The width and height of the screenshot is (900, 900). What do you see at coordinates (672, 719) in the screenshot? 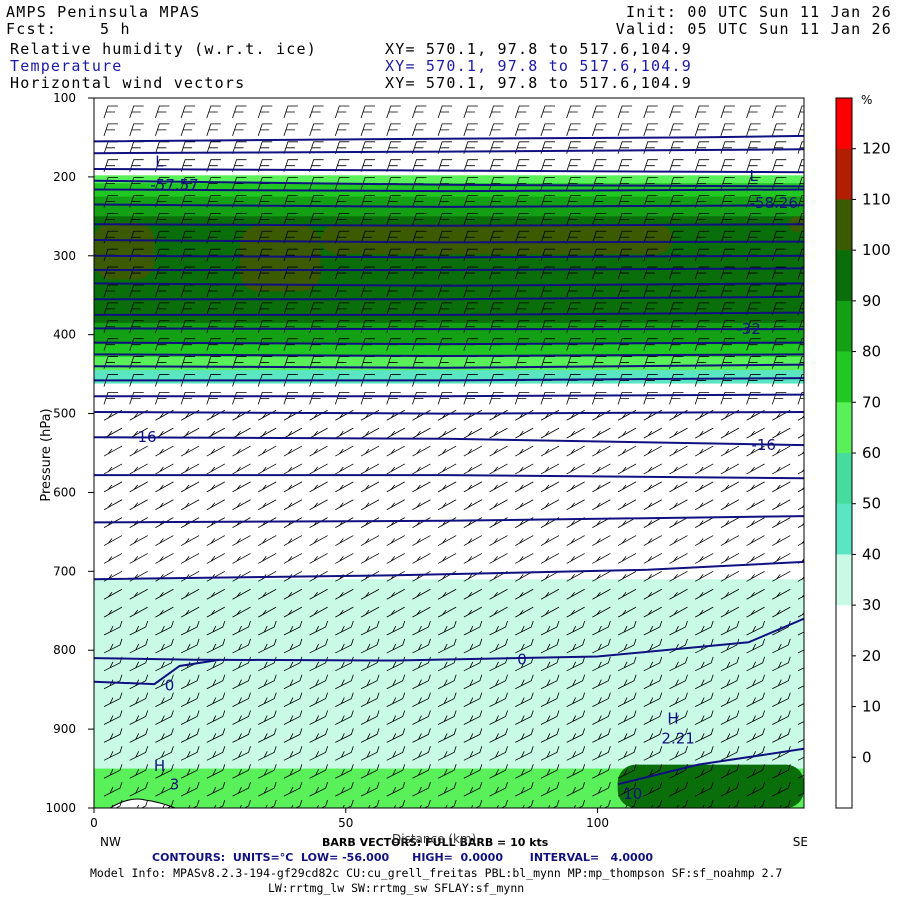
I see `extremum-mark: H` at bounding box center [672, 719].